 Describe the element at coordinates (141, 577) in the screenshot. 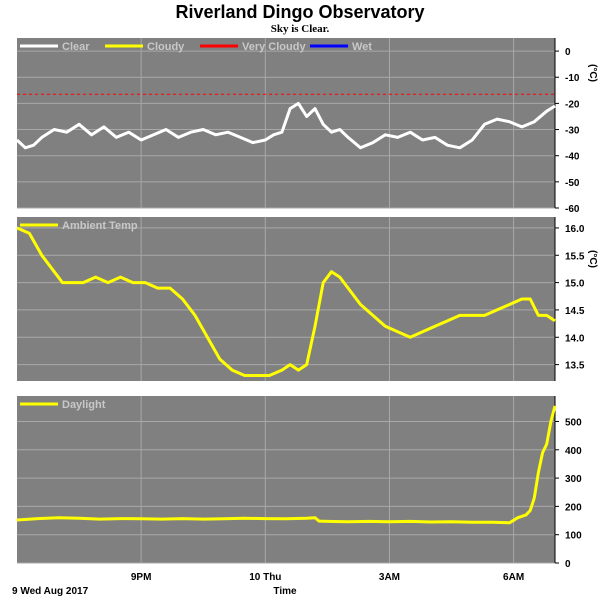

I see `x-tick-label: 9PM` at that location.